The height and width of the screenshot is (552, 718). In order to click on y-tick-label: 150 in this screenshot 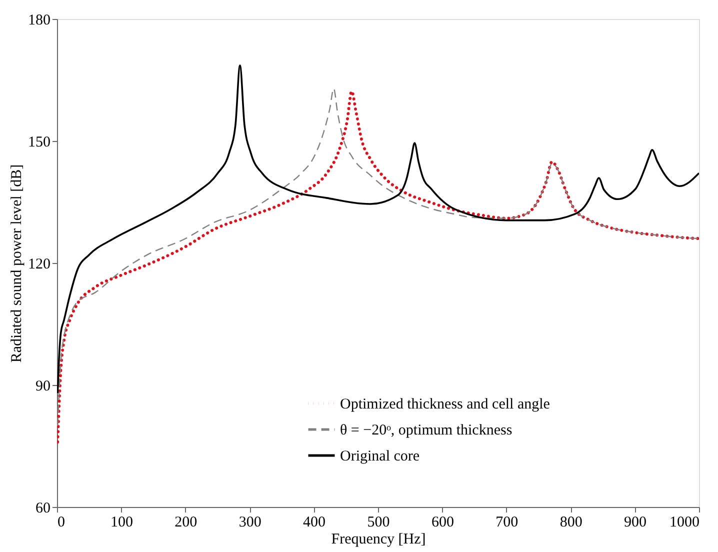, I will do `click(39, 142)`.